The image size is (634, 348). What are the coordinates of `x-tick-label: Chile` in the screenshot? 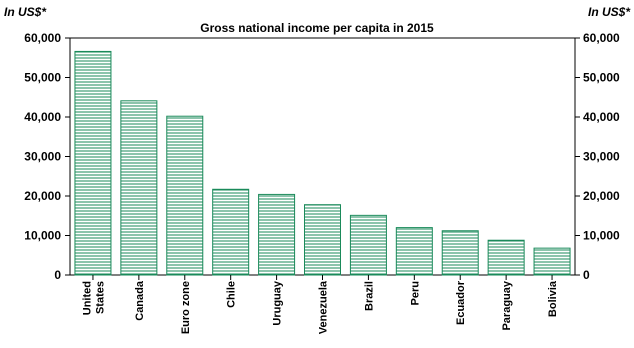 It's located at (232, 294).